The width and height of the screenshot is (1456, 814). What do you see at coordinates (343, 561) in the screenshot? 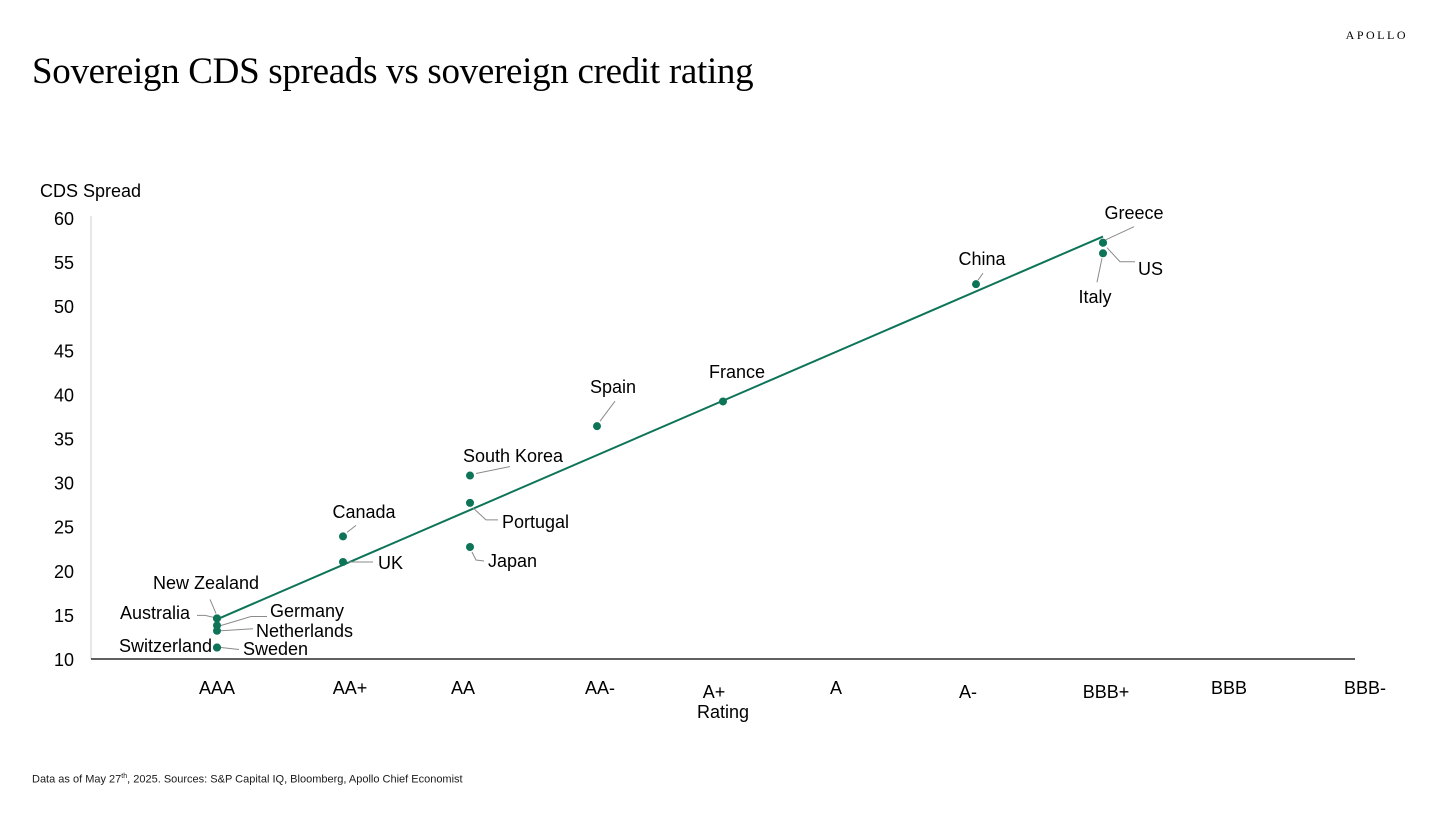
I see `point-uk` at bounding box center [343, 561].